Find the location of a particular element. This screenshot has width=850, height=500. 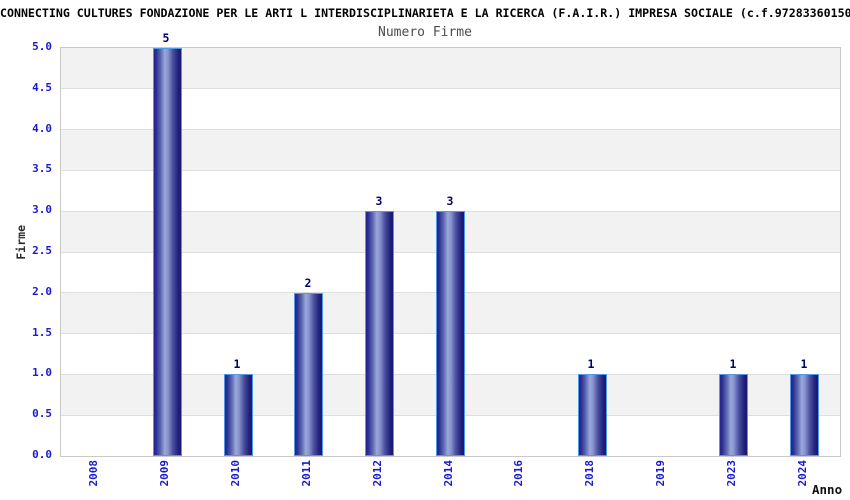

y-tick-label: 3.0 is located at coordinates (42, 210).